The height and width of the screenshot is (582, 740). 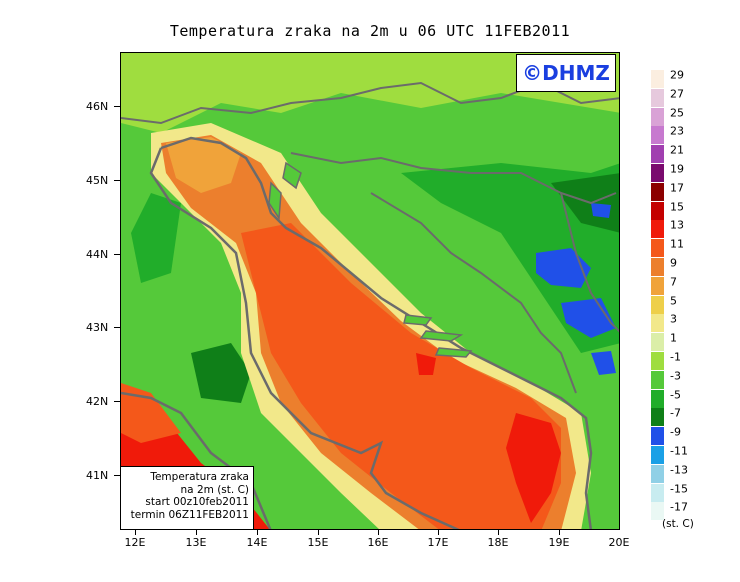 What do you see at coordinates (559, 542) in the screenshot?
I see `lon-label: 19E` at bounding box center [559, 542].